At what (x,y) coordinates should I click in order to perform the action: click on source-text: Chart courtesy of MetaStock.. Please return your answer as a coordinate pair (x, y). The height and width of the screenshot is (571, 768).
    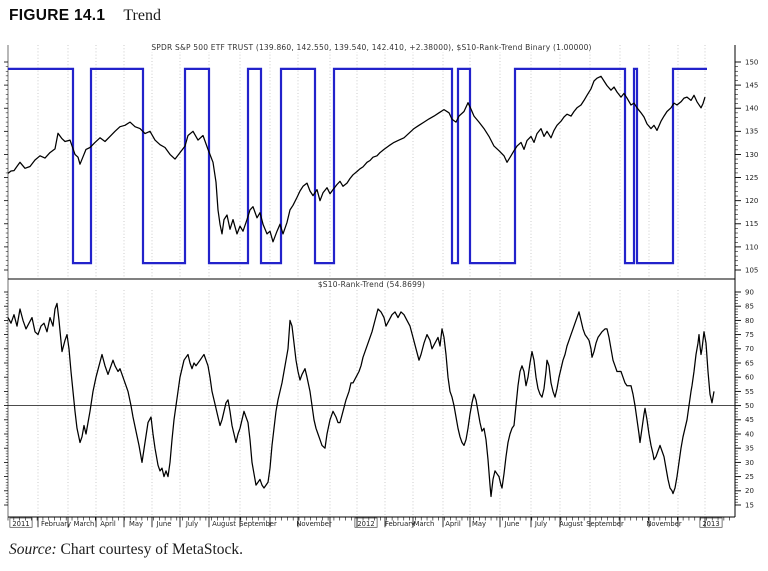
    Looking at the image, I should click on (152, 549).